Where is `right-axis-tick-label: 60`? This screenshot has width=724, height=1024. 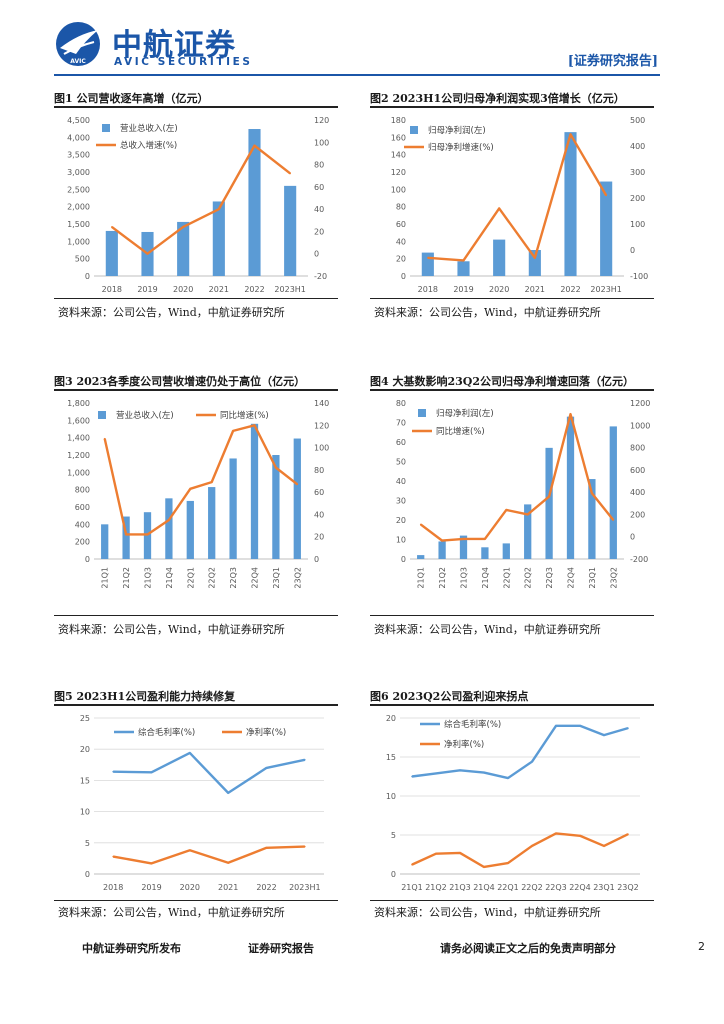 right-axis-tick-label: 60 is located at coordinates (319, 187).